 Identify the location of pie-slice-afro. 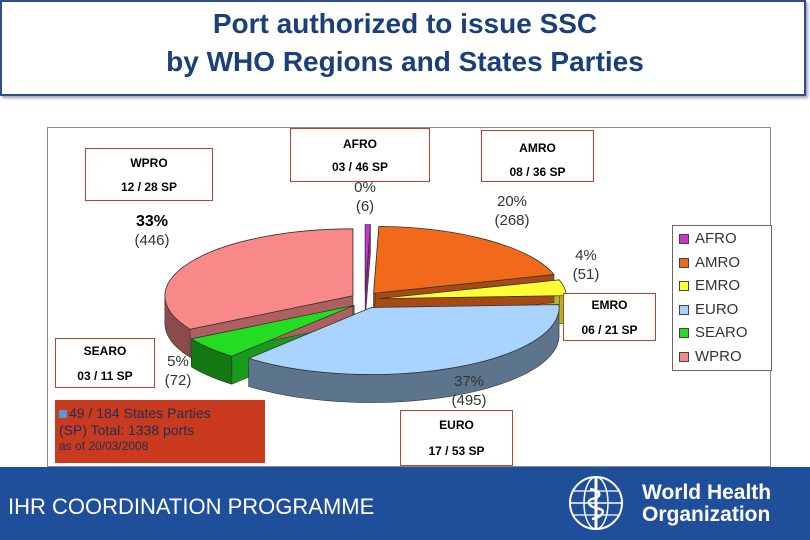
(367, 258).